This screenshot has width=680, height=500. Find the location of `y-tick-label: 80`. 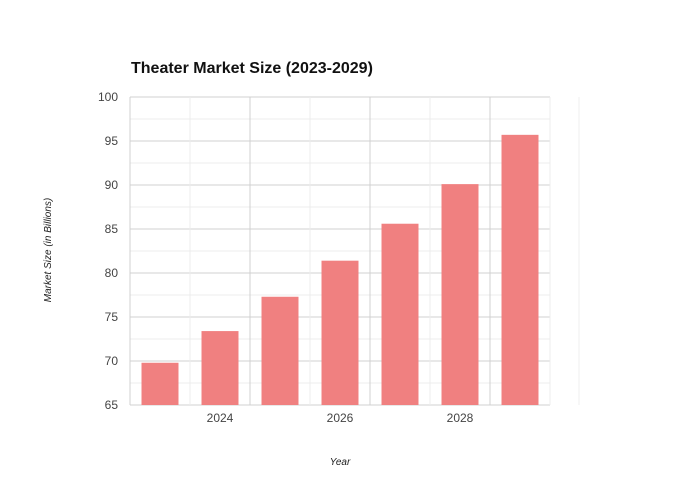

y-tick-label: 80 is located at coordinates (112, 273).